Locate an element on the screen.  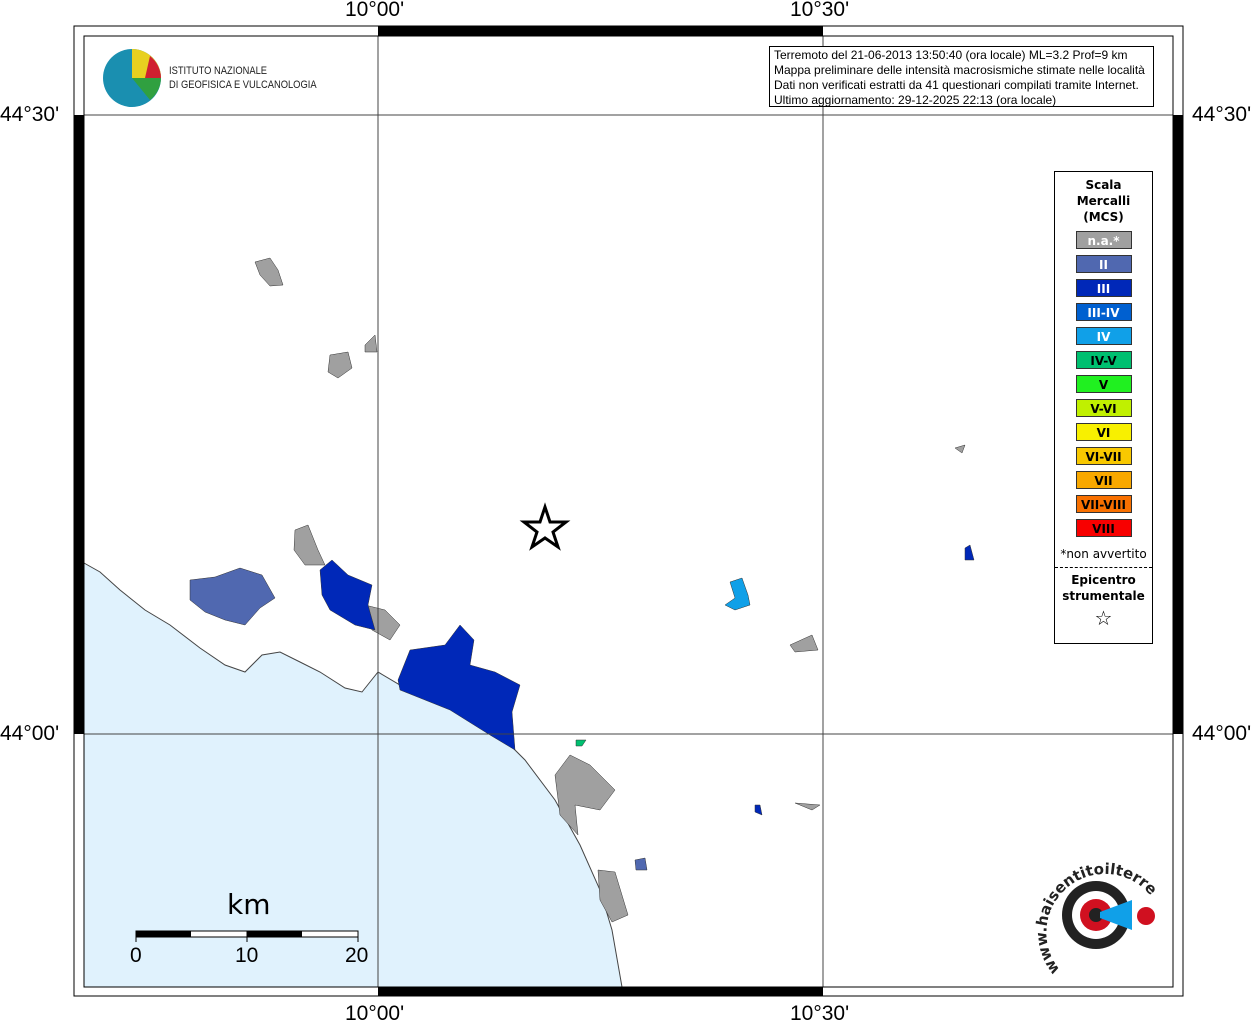
haisentito-logo-text: www.haisentitoilterremoto.it is located at coordinates (1095, 914).